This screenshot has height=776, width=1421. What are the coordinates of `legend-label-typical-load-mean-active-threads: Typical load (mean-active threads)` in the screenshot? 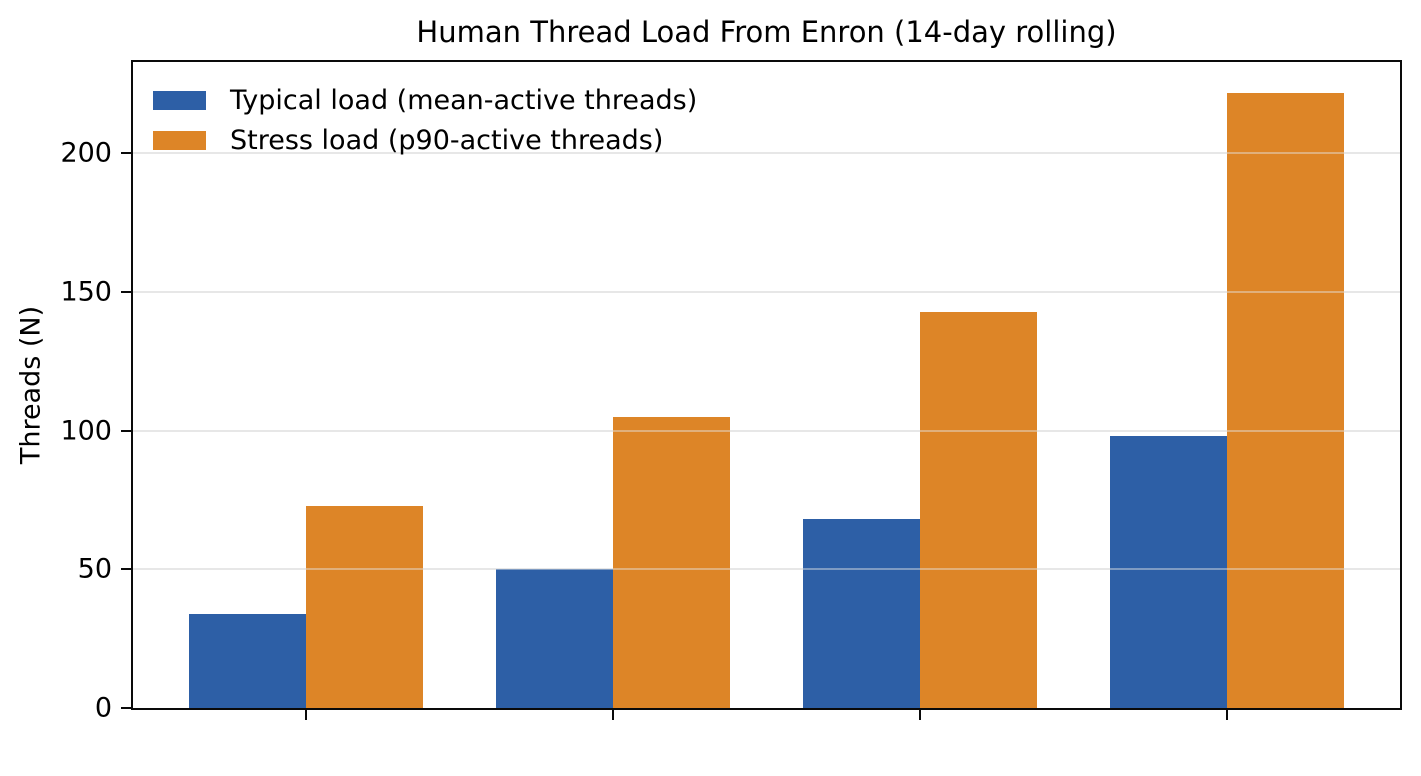 It's located at (464, 100).